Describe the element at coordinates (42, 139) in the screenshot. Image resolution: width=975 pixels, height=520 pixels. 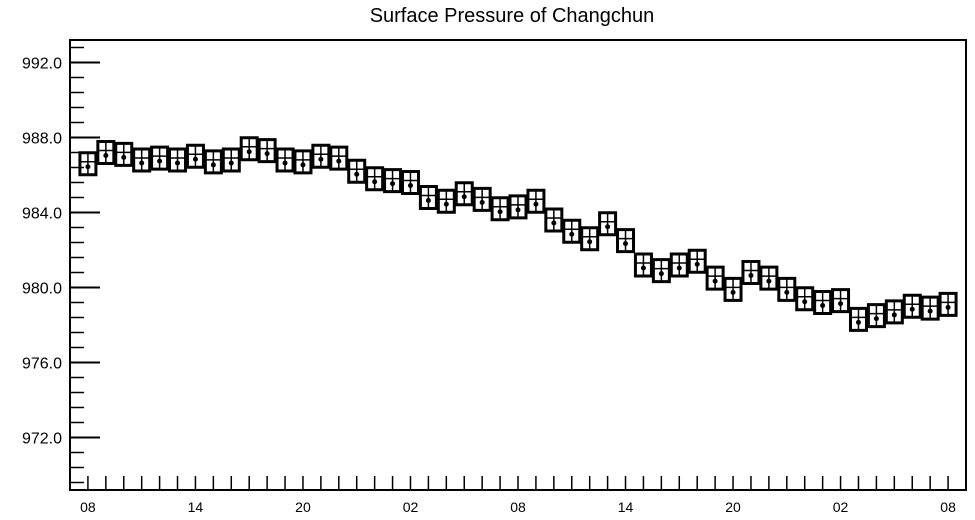
I see `y-tick-label: 988.0` at that location.